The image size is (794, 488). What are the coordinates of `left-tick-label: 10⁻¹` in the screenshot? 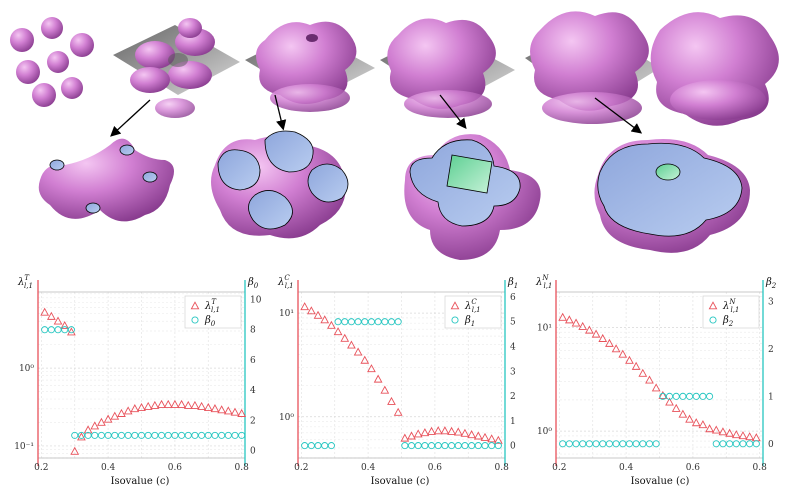 It's located at (24, 447).